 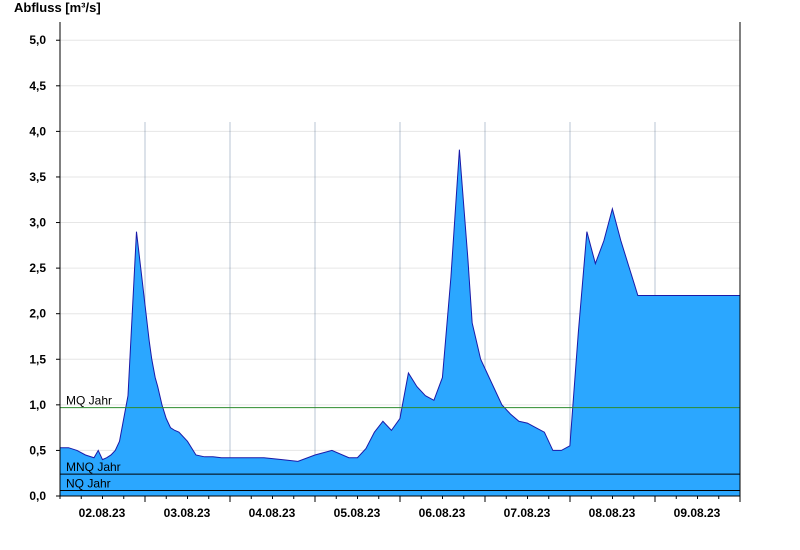 I want to click on x-tick-label: 02.08.23, so click(x=102, y=513).